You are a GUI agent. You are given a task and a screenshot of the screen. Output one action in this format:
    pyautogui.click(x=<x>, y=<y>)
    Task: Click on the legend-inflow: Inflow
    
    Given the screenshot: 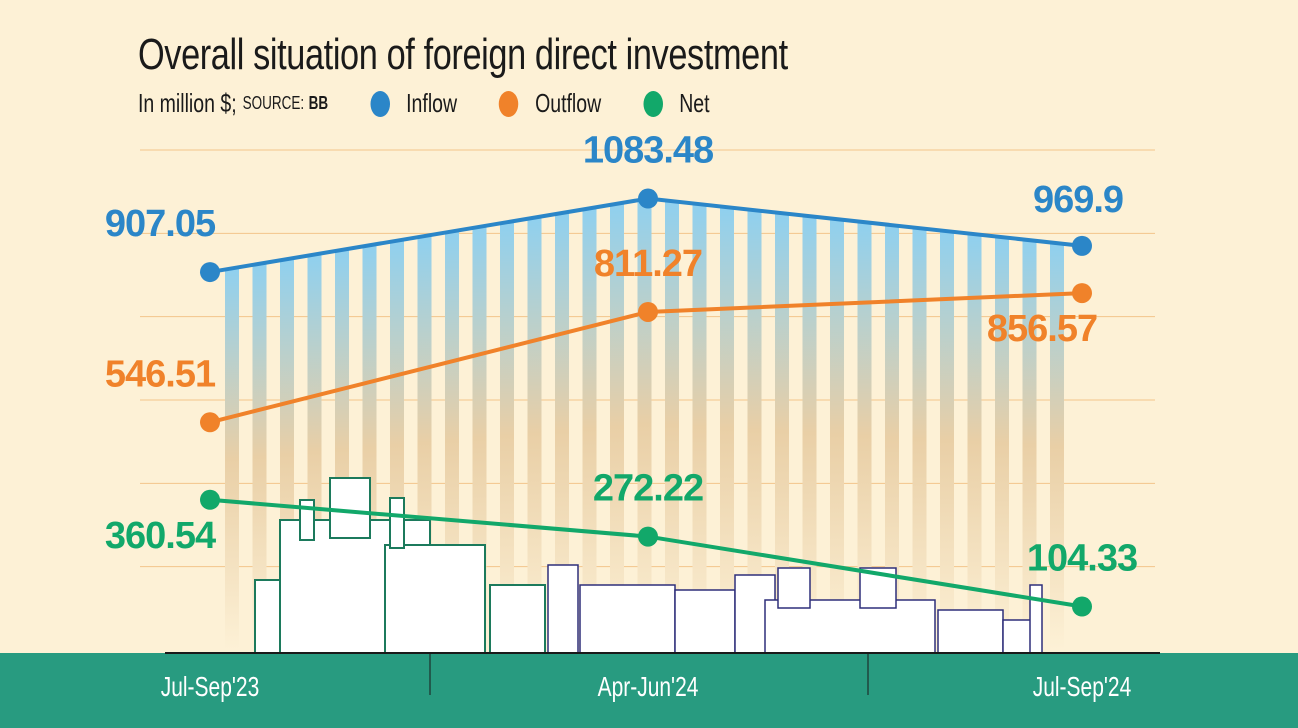 What is the action you would take?
    pyautogui.click(x=413, y=103)
    